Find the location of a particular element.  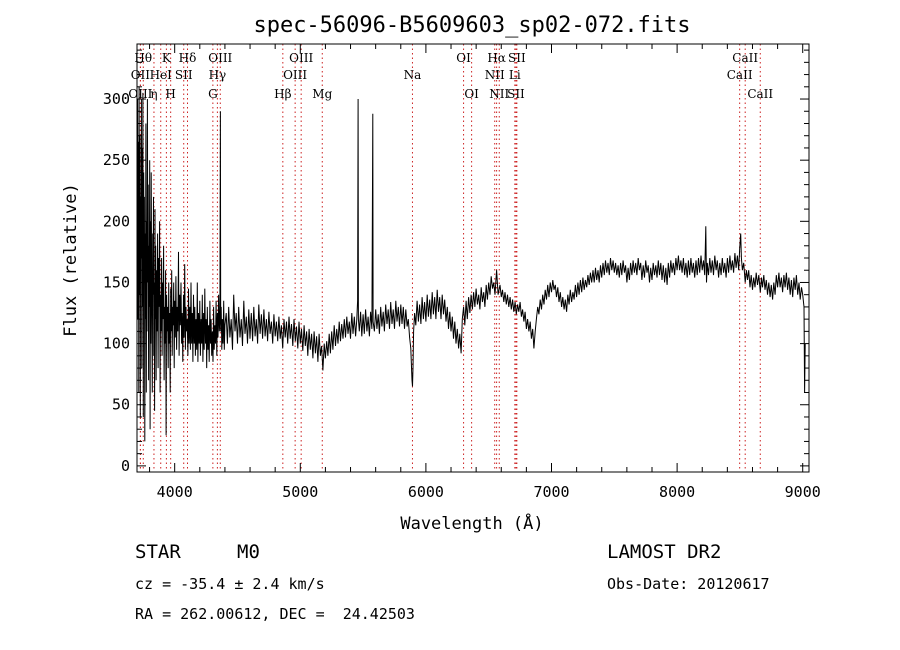

y-tick-label: 250 is located at coordinates (116, 160).